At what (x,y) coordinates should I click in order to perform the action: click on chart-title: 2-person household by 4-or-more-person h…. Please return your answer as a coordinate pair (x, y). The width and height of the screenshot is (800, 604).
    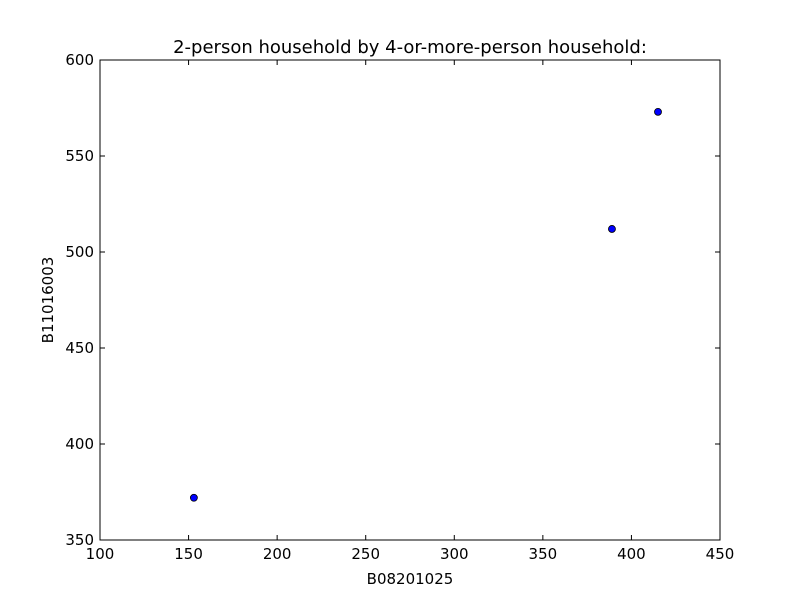
    Looking at the image, I should click on (410, 47).